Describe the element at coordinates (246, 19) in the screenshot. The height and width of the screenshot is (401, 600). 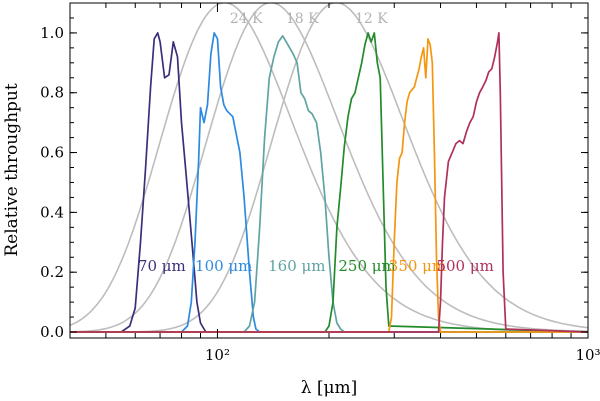
I see `blackbody-label: 24 K` at that location.